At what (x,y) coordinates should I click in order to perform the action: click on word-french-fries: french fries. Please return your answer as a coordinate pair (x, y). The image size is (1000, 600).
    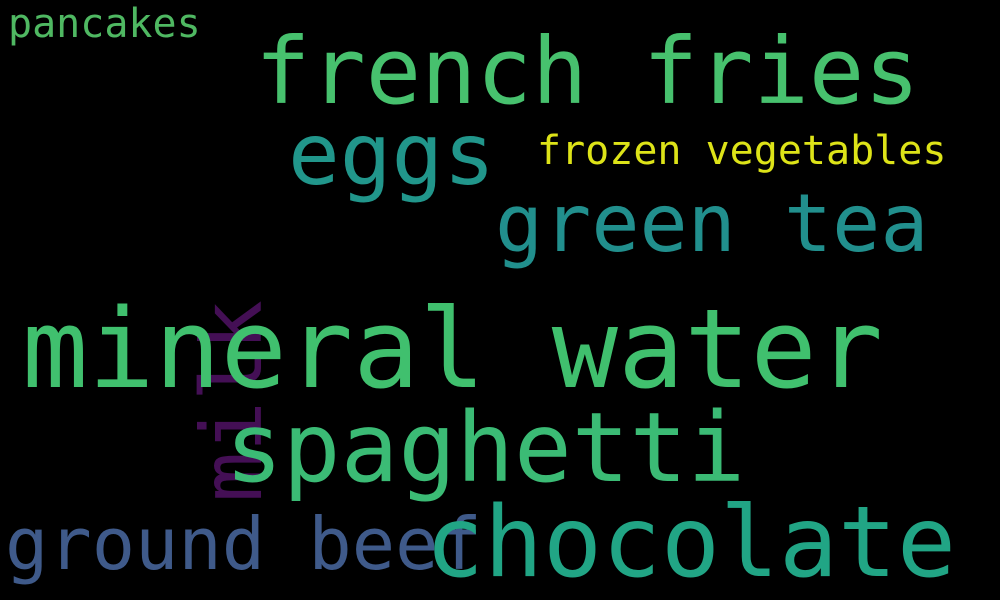
    Looking at the image, I should click on (587, 71).